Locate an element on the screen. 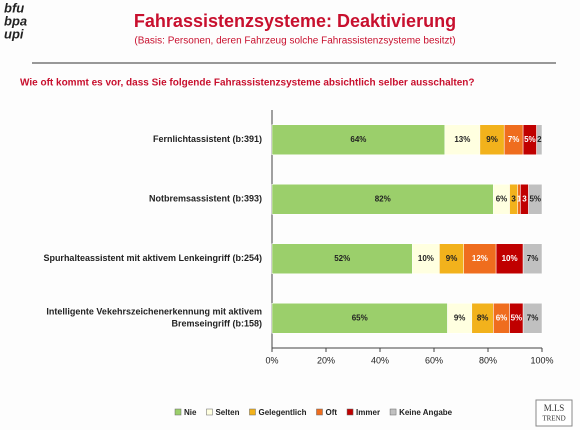  category-label: Notbremsassistent (b:393) is located at coordinates (205, 199).